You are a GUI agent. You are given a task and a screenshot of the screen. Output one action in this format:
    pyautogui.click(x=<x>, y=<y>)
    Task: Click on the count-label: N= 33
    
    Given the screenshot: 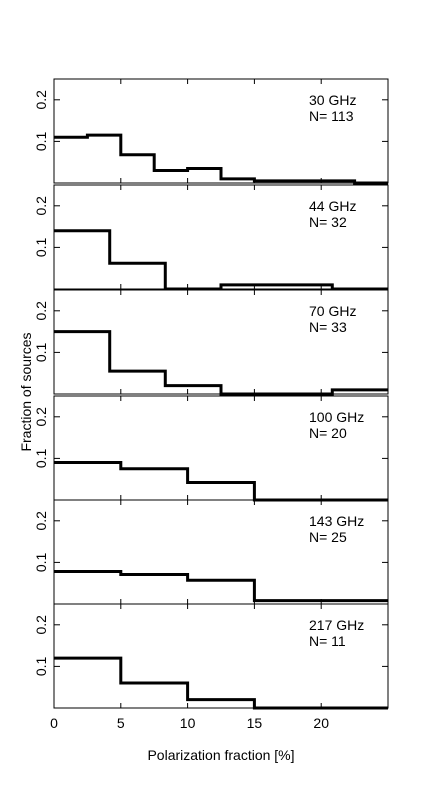 What is the action you would take?
    pyautogui.click(x=328, y=327)
    